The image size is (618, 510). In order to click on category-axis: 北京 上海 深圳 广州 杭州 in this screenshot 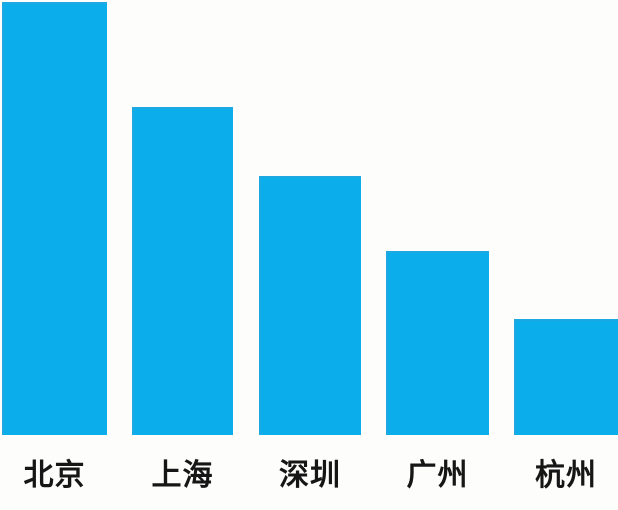, I will do `click(309, 472)`.